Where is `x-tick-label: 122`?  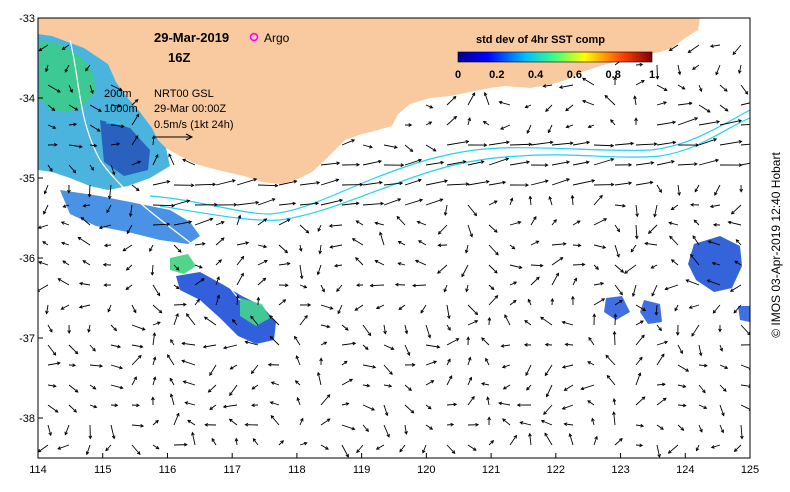
x-tick-label: 122 is located at coordinates (556, 470).